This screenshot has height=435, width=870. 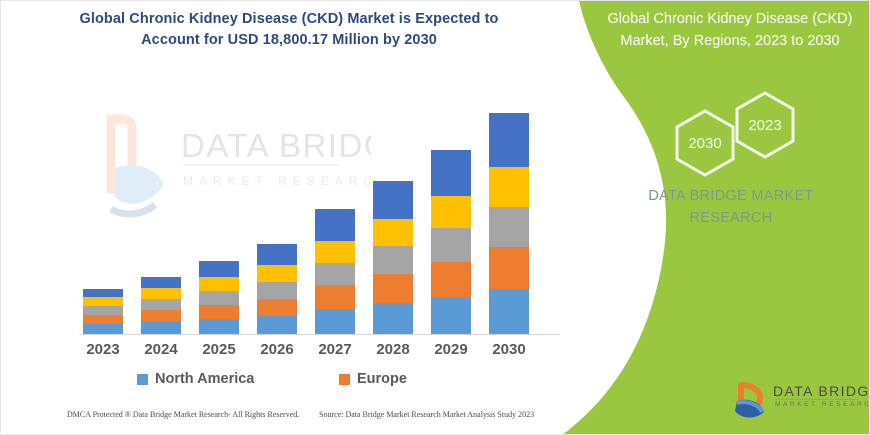 What do you see at coordinates (314, 383) in the screenshot?
I see `chart-legend: North America Europe` at bounding box center [314, 383].